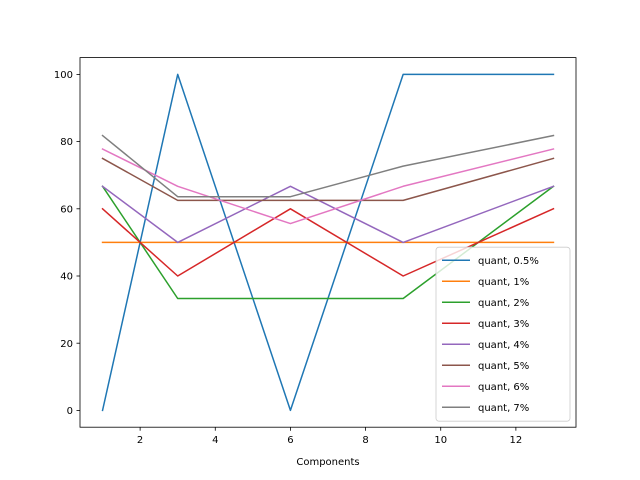  I want to click on x-tick-label: 4, so click(215, 440).